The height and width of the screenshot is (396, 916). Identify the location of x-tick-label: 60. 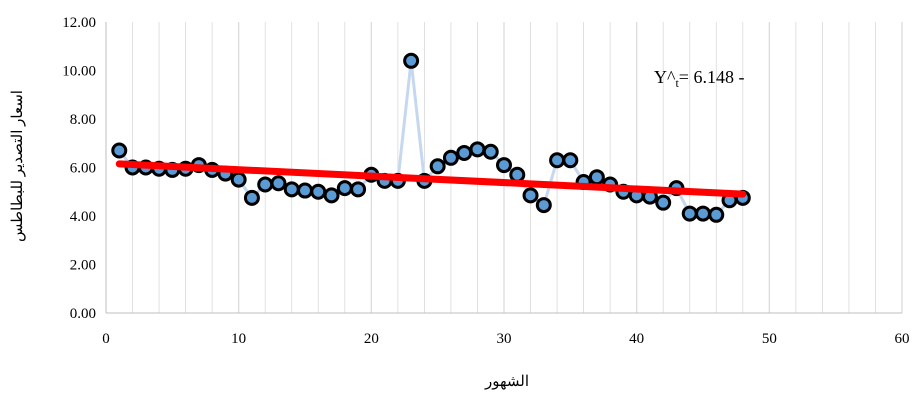
(902, 339).